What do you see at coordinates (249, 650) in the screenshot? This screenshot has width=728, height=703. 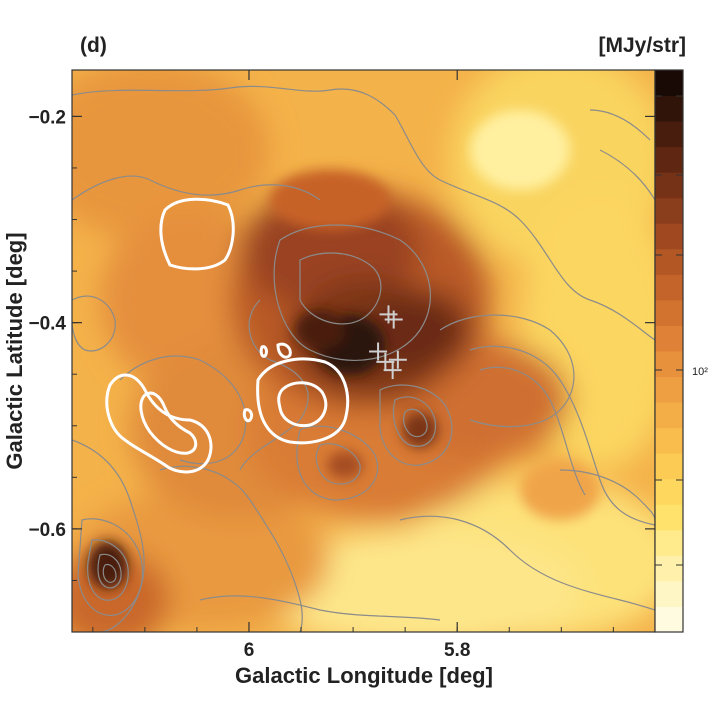 I see `x-tick-label: 6` at bounding box center [249, 650].